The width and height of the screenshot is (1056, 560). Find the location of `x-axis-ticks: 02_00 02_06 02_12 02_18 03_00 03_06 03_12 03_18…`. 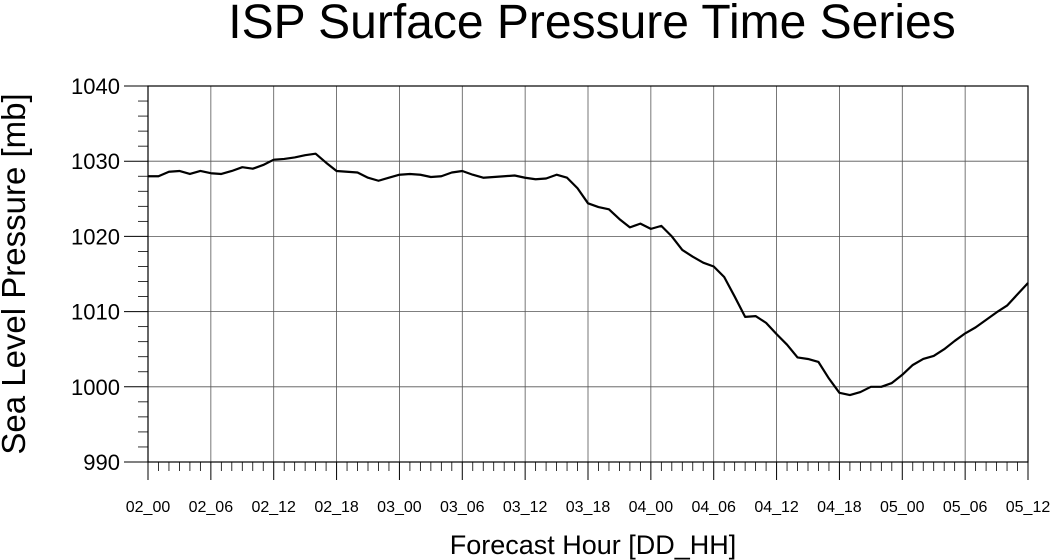

x-axis-ticks: 02_00 02_06 02_12 02_18 03_00 03_06 03_12 03_18… is located at coordinates (588, 489).